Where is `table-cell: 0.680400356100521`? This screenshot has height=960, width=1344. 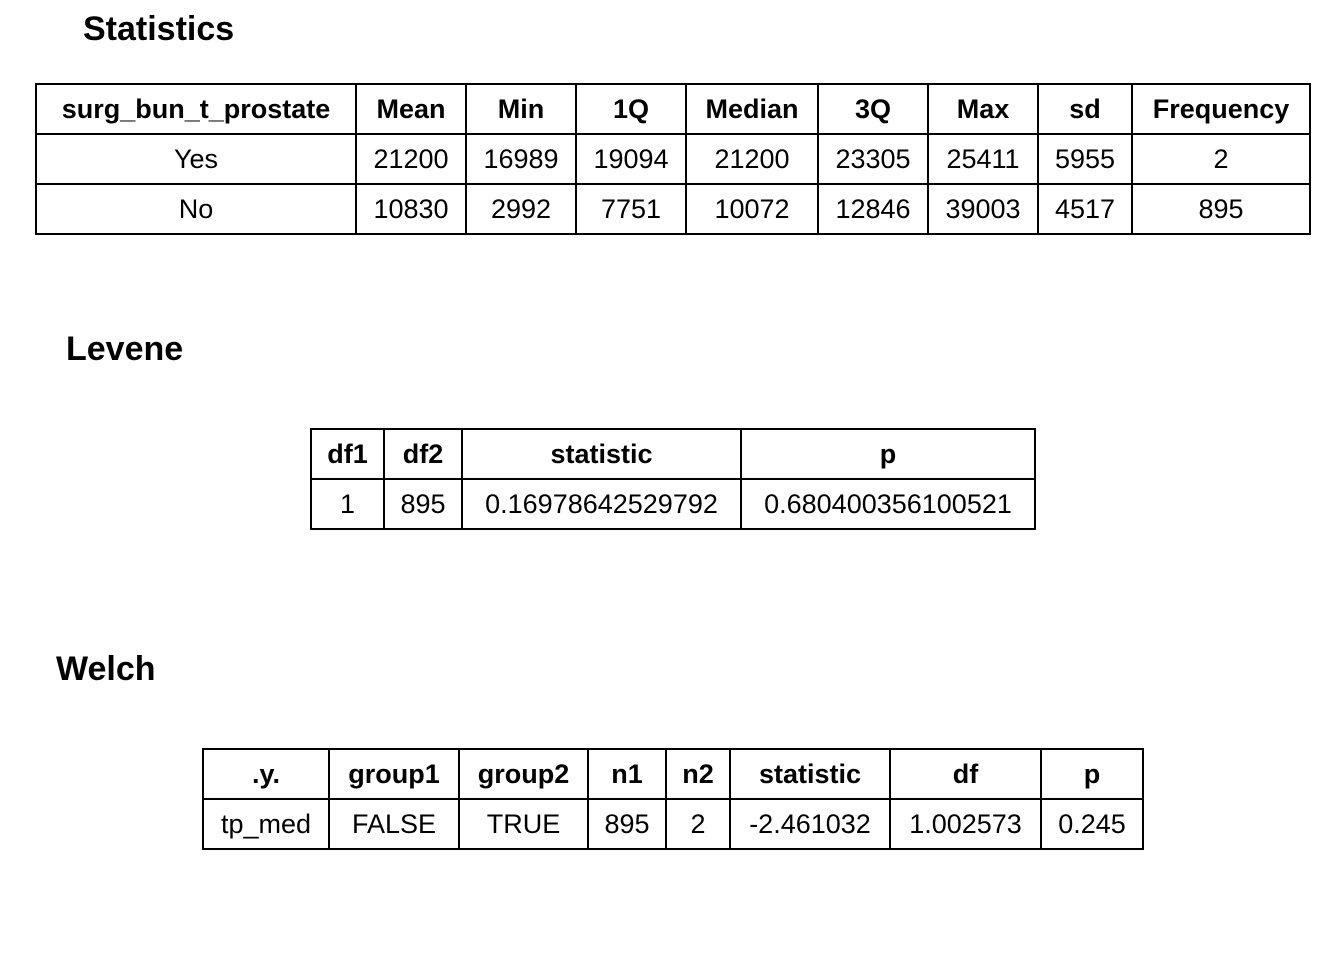 table-cell: 0.680400356100521 is located at coordinates (888, 504).